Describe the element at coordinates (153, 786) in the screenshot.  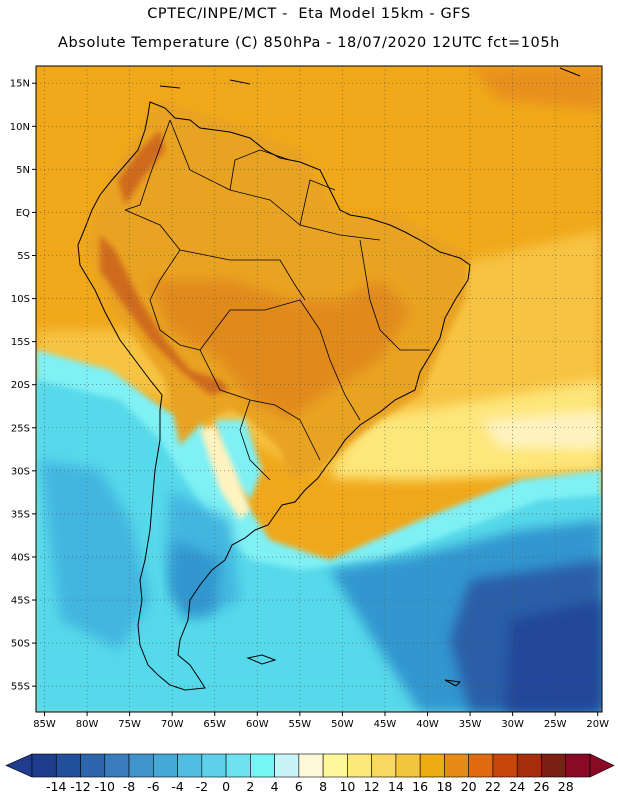
I see `colorbar-label: -6` at that location.